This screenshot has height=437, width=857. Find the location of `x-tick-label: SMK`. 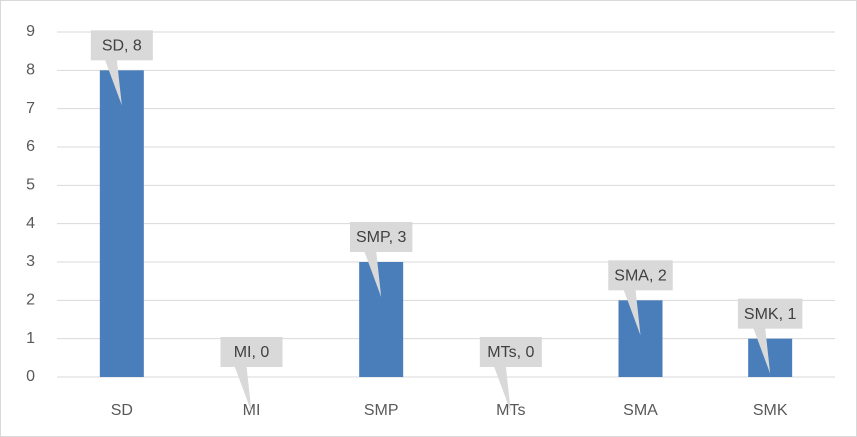

x-tick-label: SMK is located at coordinates (770, 410).